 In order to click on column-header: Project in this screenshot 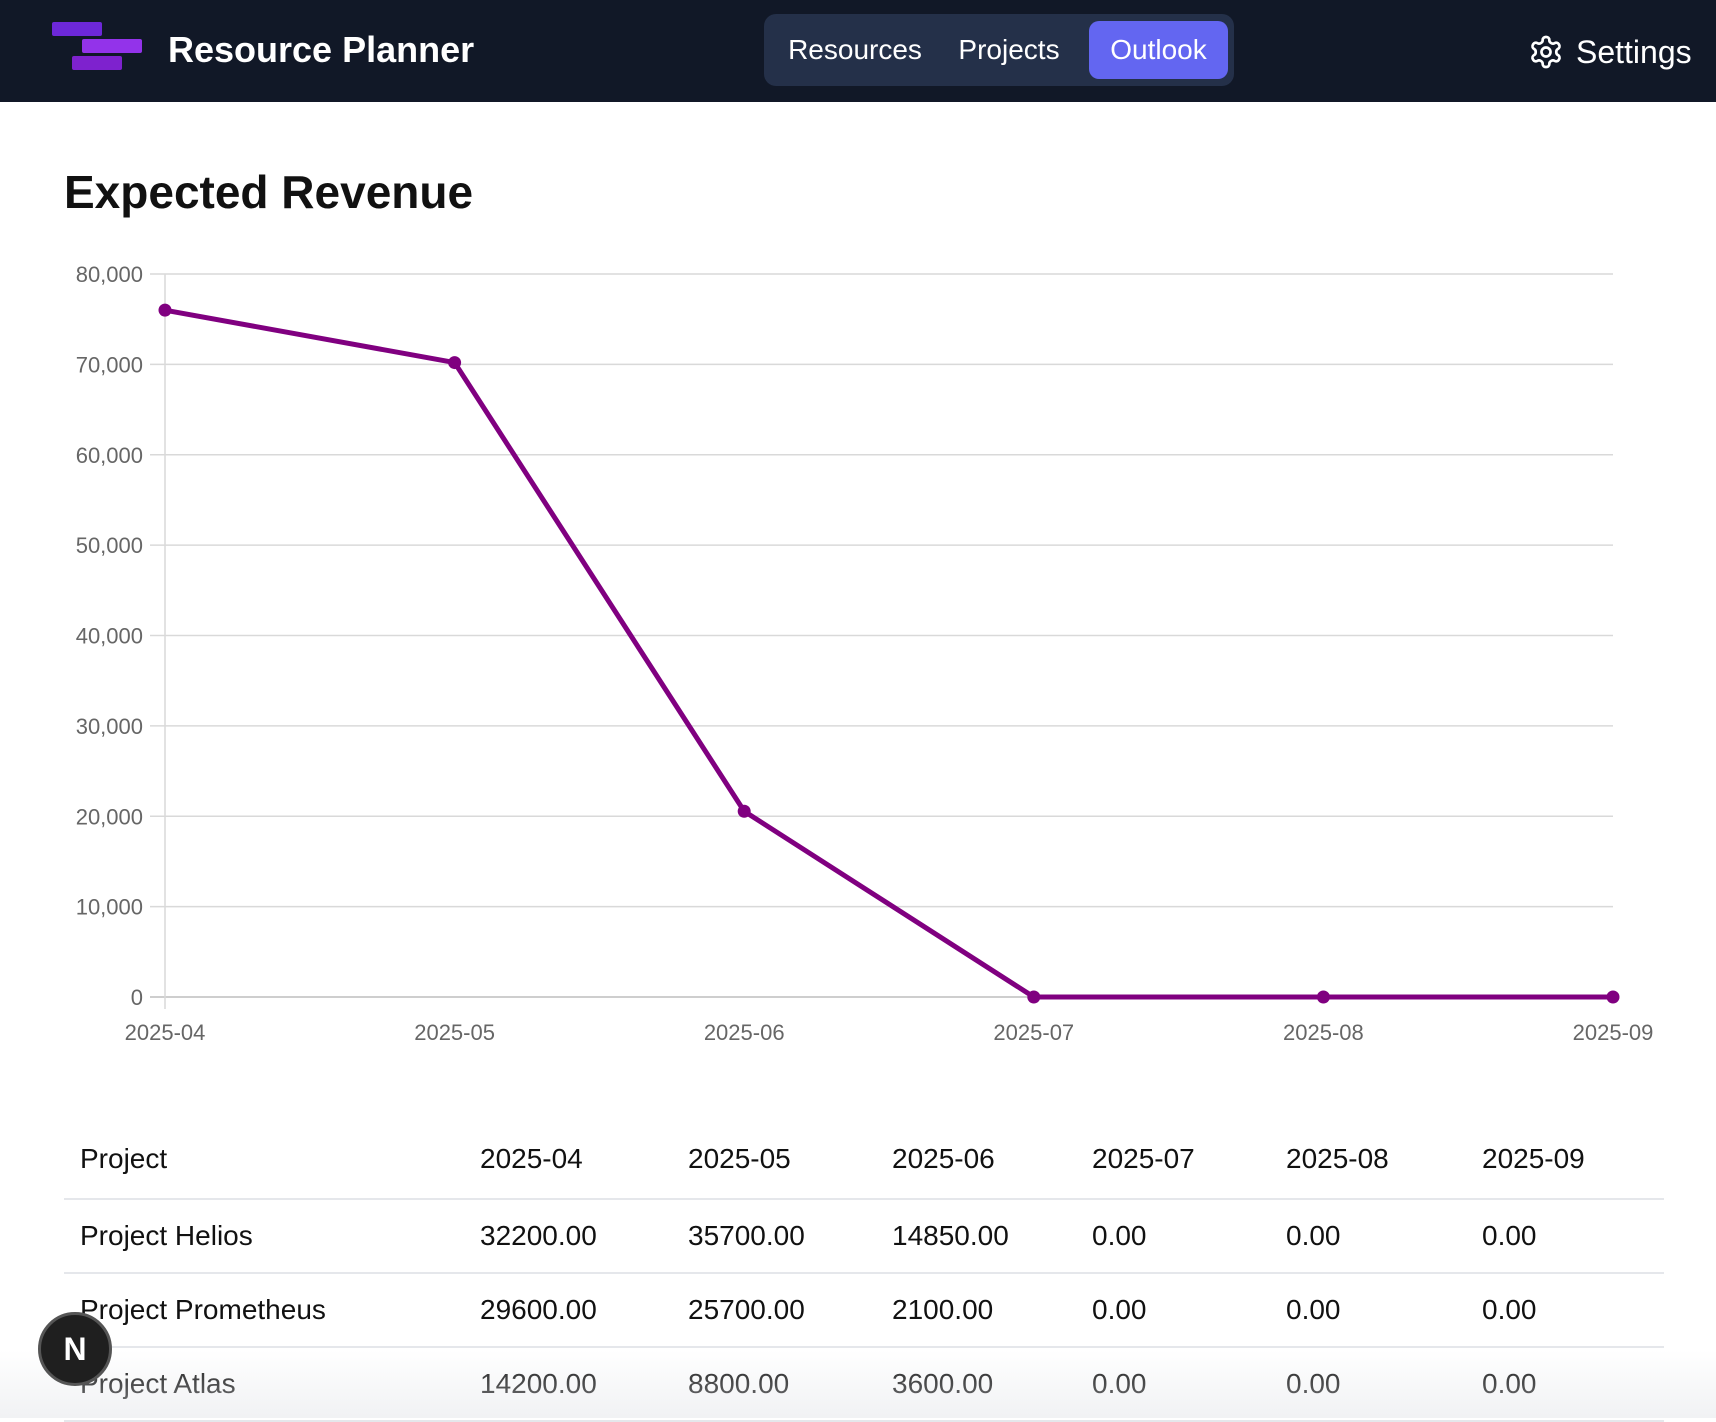, I will do `click(264, 1160)`.